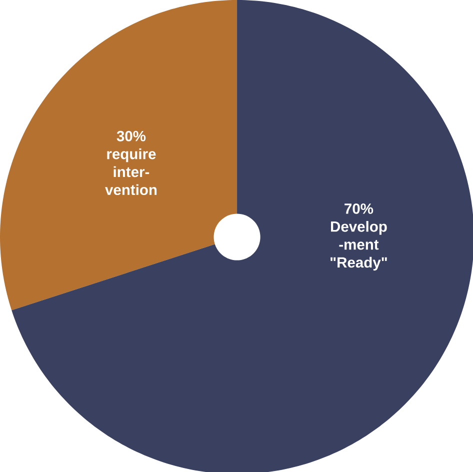 This screenshot has width=473, height=472. I want to click on data-label: 70%, so click(359, 208).